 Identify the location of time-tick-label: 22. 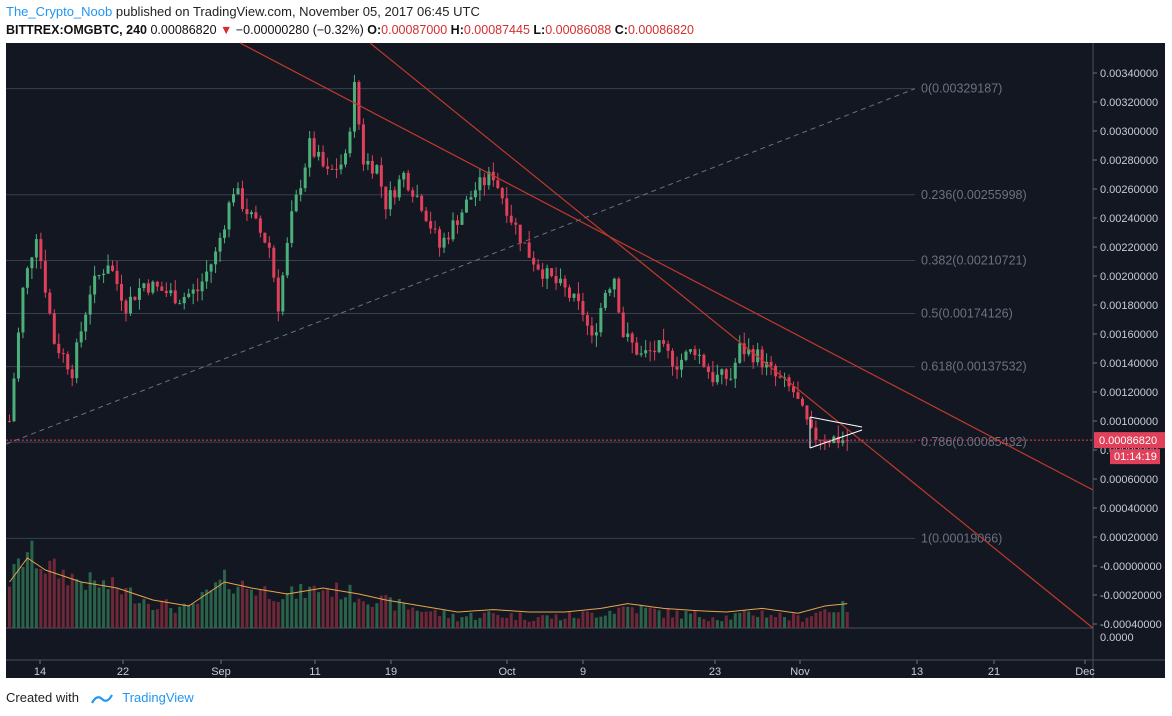
(123, 672).